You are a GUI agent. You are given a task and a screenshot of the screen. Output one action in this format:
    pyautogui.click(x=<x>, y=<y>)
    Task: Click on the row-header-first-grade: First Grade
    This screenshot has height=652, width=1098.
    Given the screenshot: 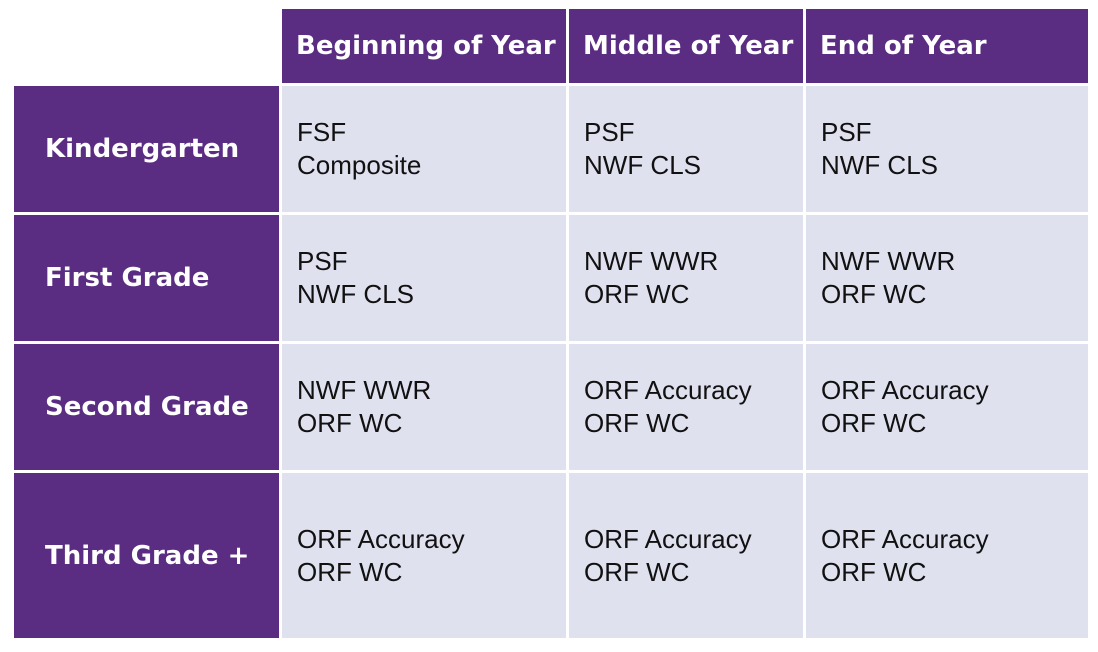 What is the action you would take?
    pyautogui.click(x=146, y=278)
    